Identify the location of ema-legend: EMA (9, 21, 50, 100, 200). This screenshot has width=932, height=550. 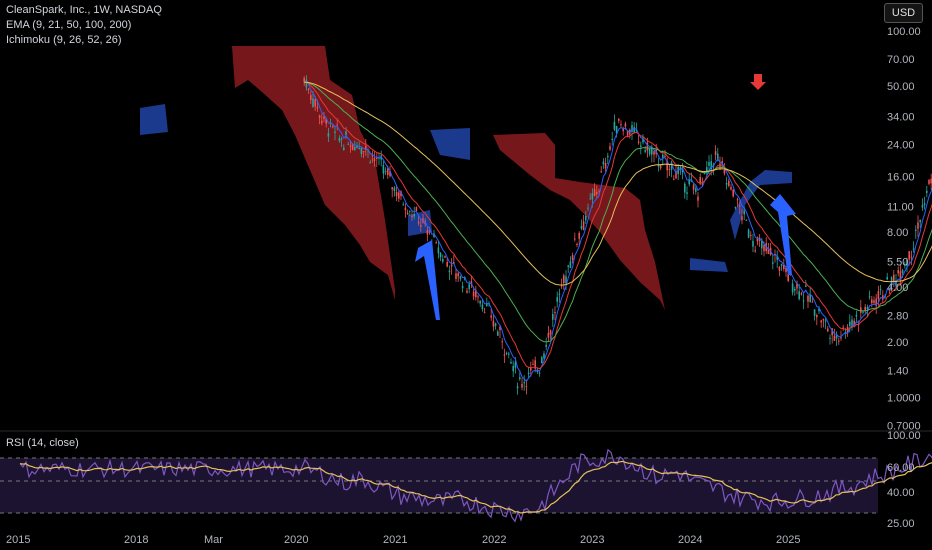
(69, 25).